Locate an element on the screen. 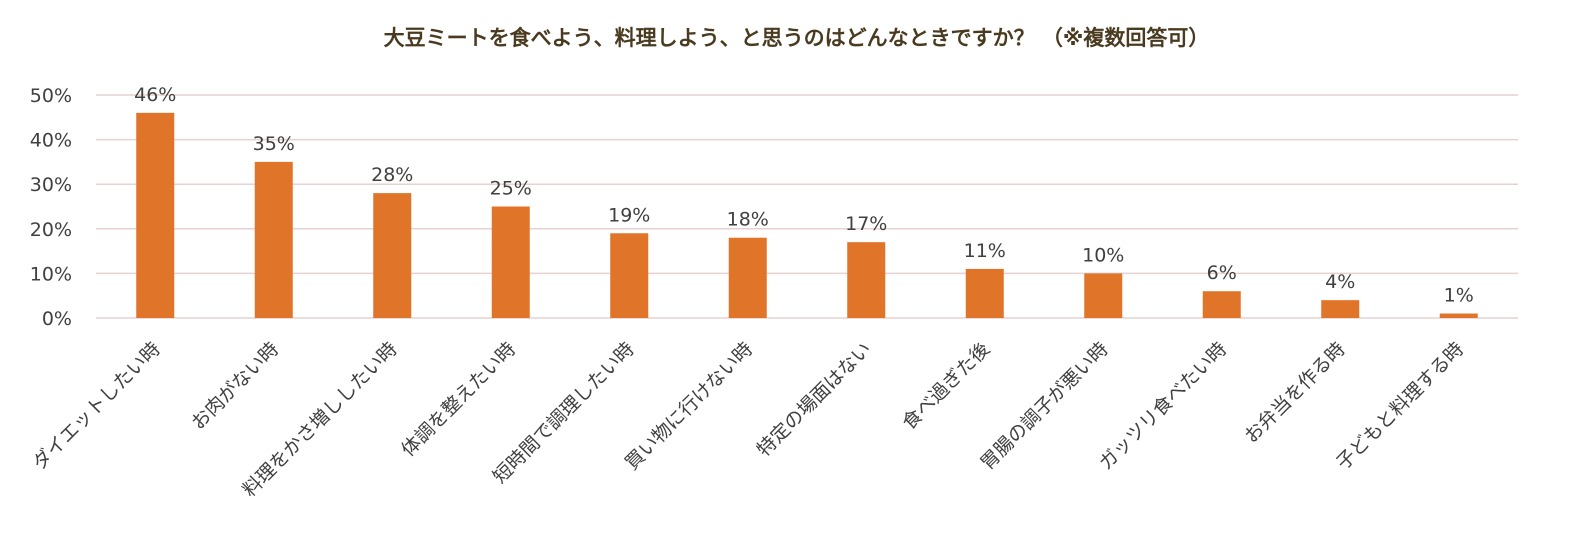  category-label: 買い物に行けない時 is located at coordinates (689, 406).